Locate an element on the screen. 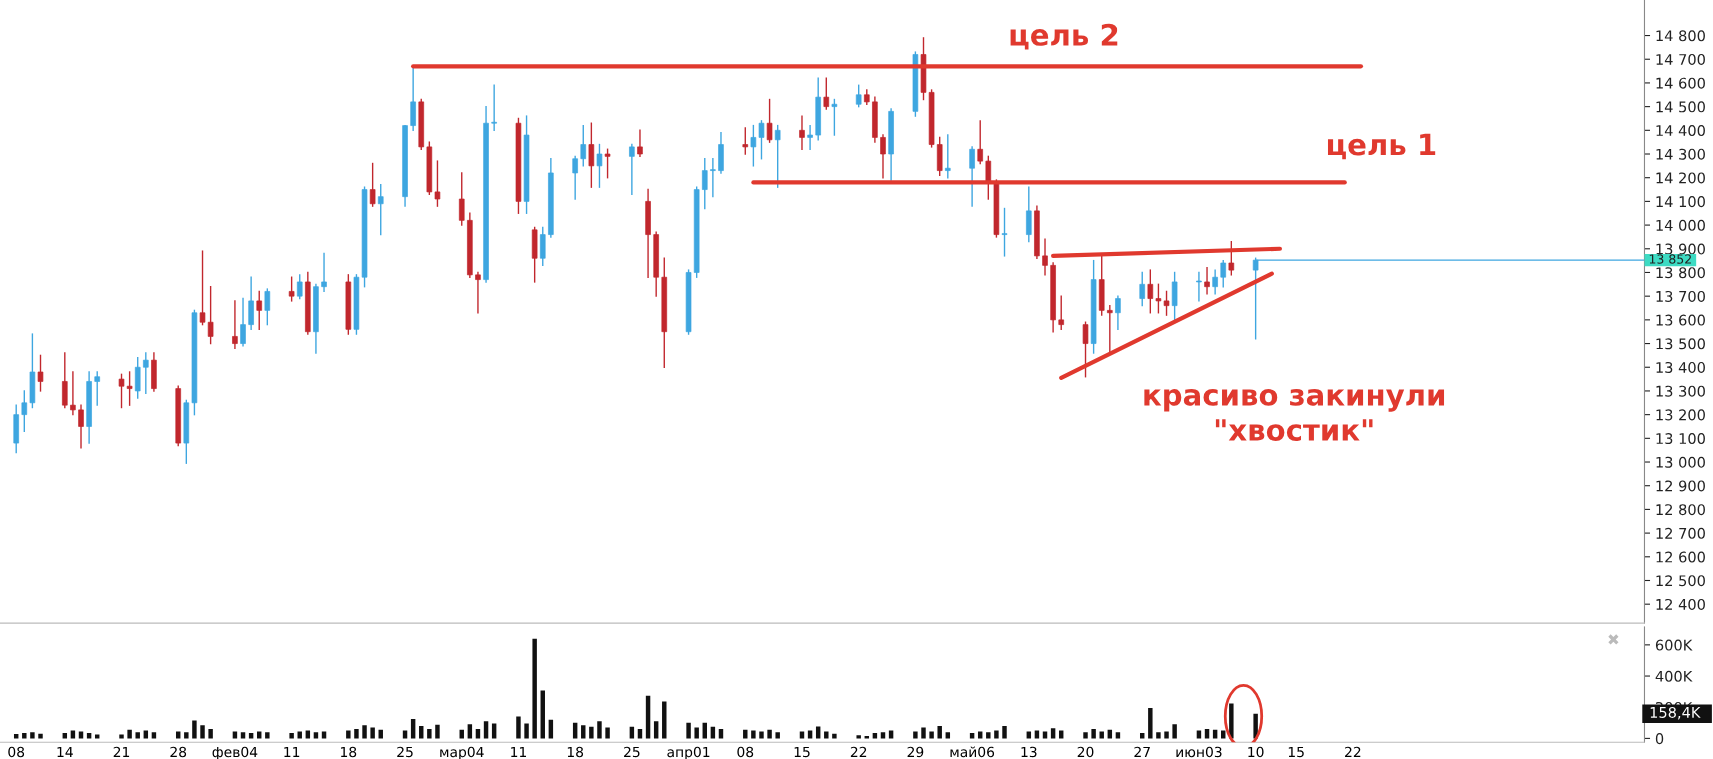 The height and width of the screenshot is (759, 1713). y-tick-label: 12 400 is located at coordinates (1680, 604).